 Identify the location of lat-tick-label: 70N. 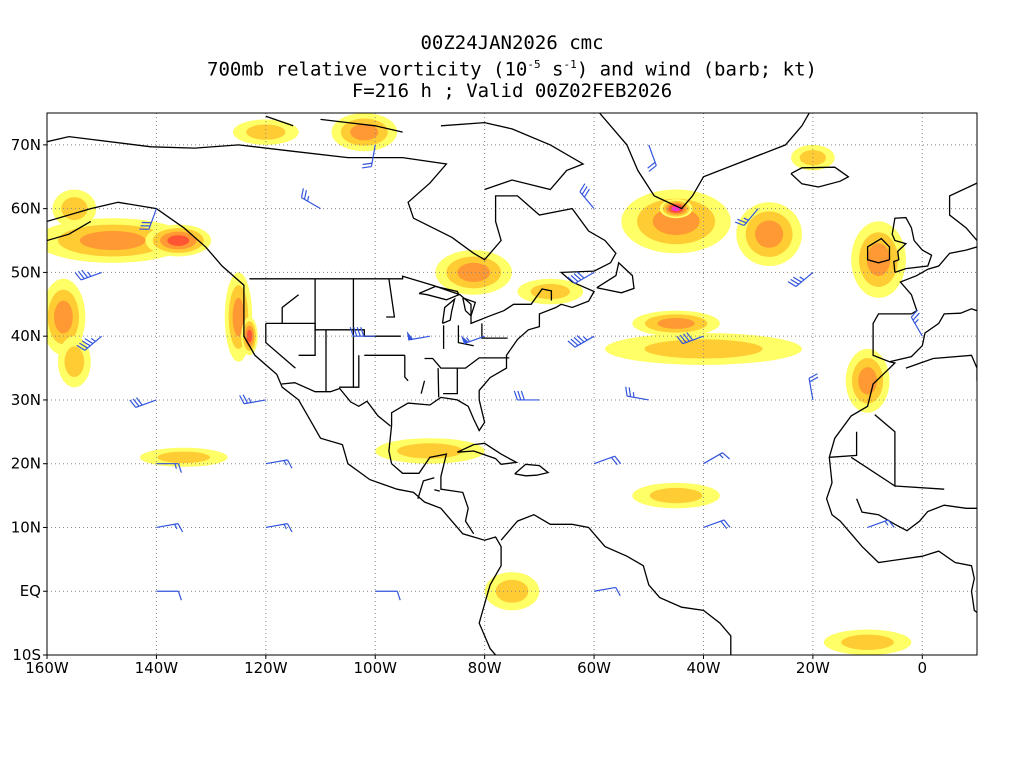
(26, 145).